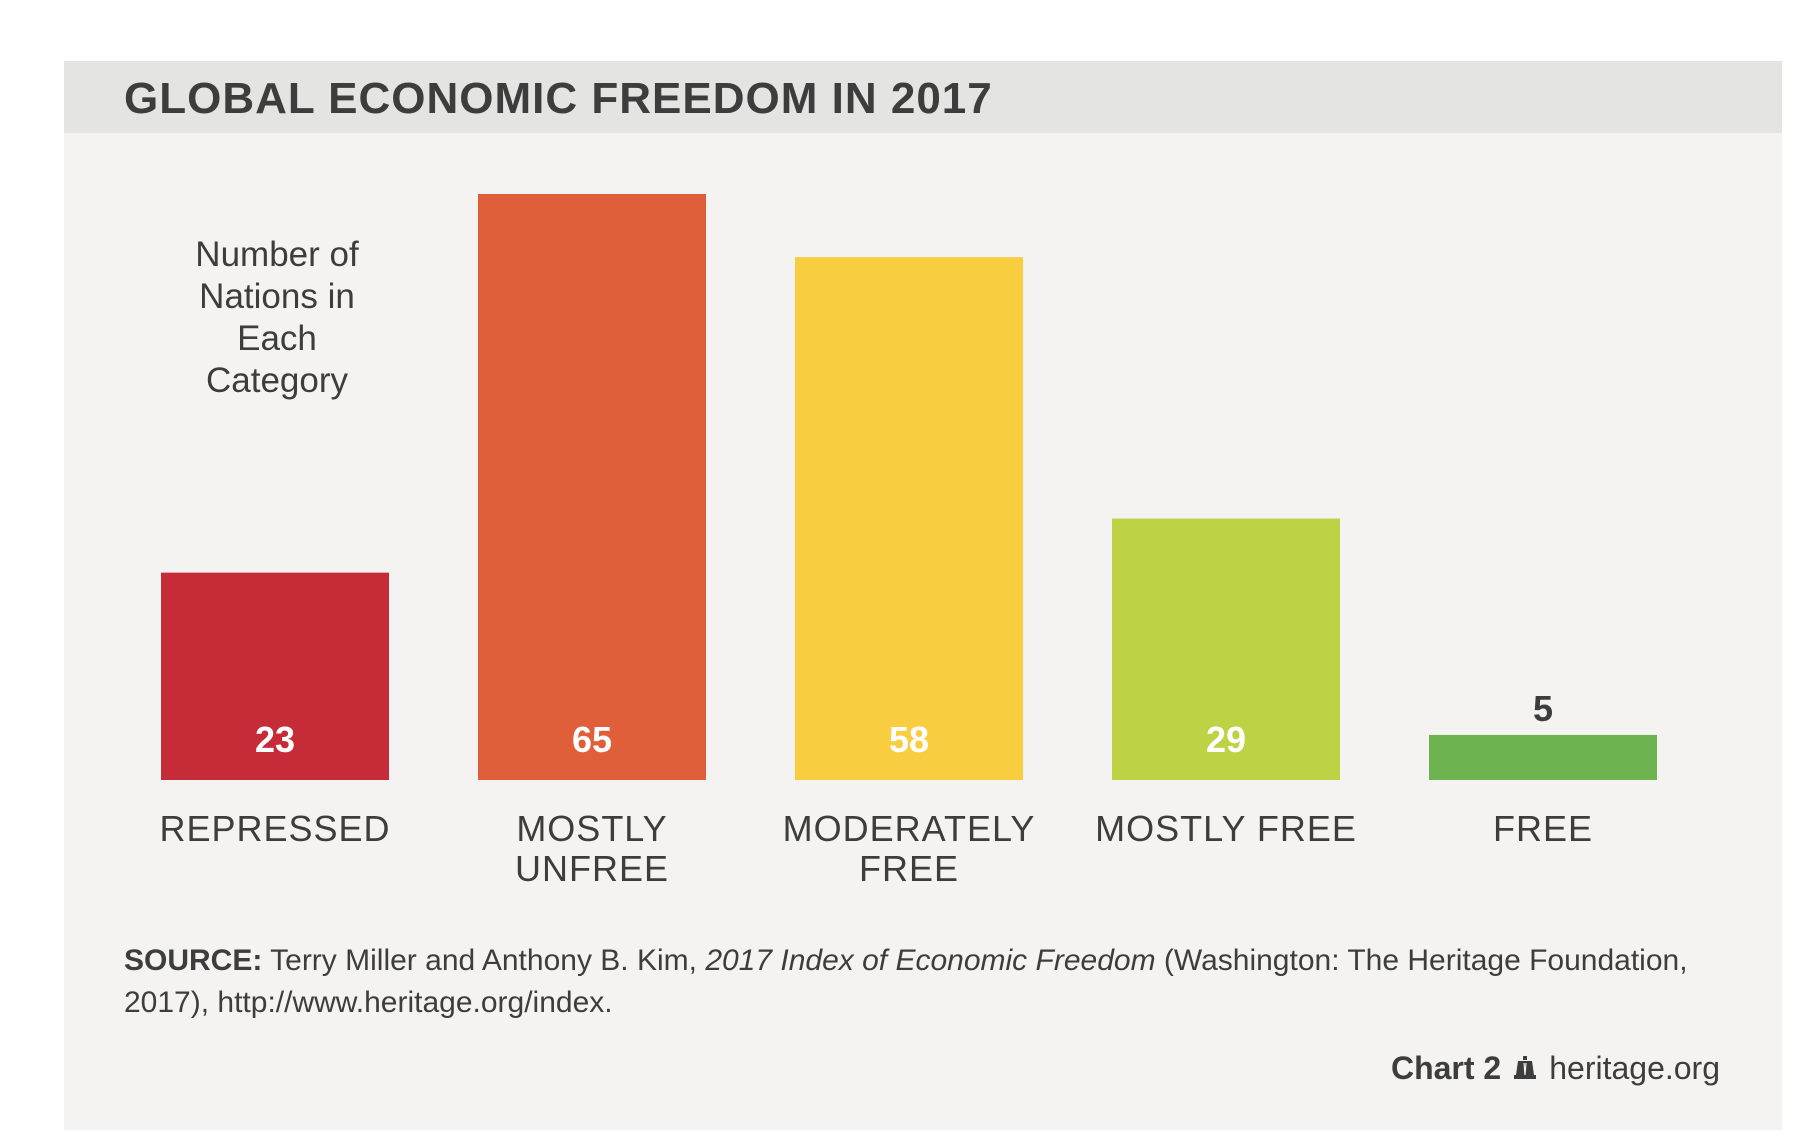 This screenshot has height=1148, width=1818. I want to click on category-label-1: MOSTLY UNFREE, so click(592, 848).